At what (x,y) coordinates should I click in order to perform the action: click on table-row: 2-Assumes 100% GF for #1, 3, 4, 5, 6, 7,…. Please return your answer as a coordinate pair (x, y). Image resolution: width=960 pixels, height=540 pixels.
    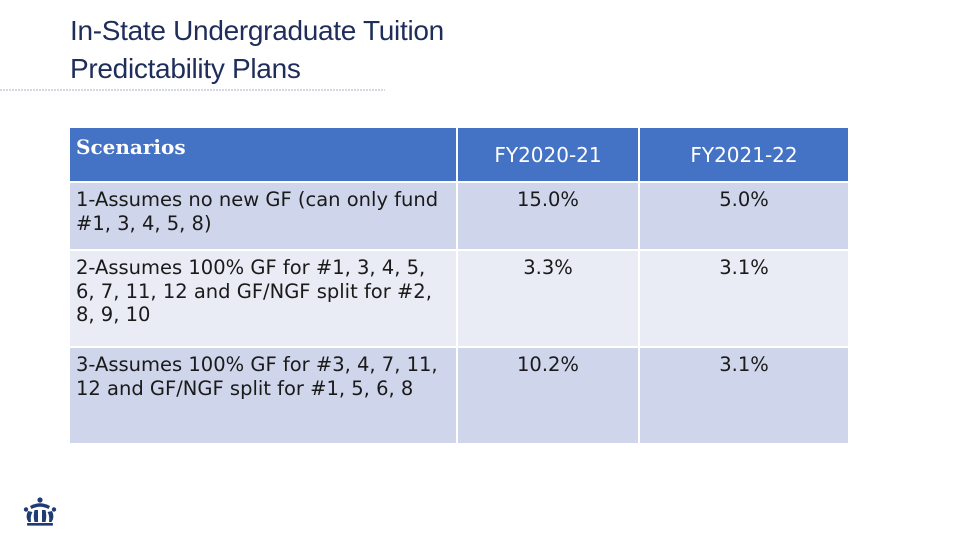
    Looking at the image, I should click on (459, 298).